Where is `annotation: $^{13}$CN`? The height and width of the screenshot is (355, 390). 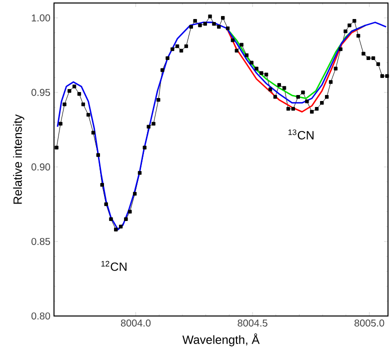 annotation: $^{13}$CN is located at coordinates (301, 134).